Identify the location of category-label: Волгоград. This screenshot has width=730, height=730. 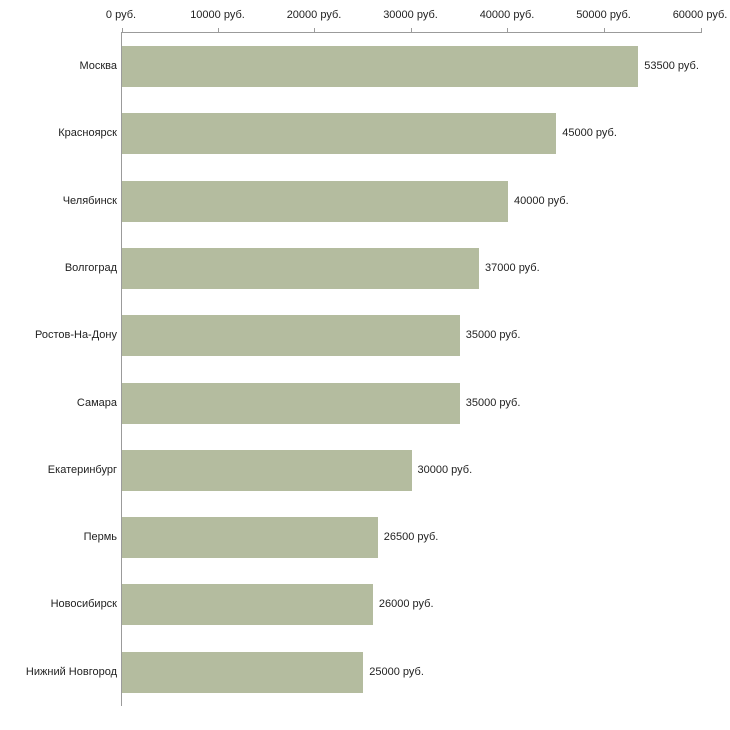
(90, 268).